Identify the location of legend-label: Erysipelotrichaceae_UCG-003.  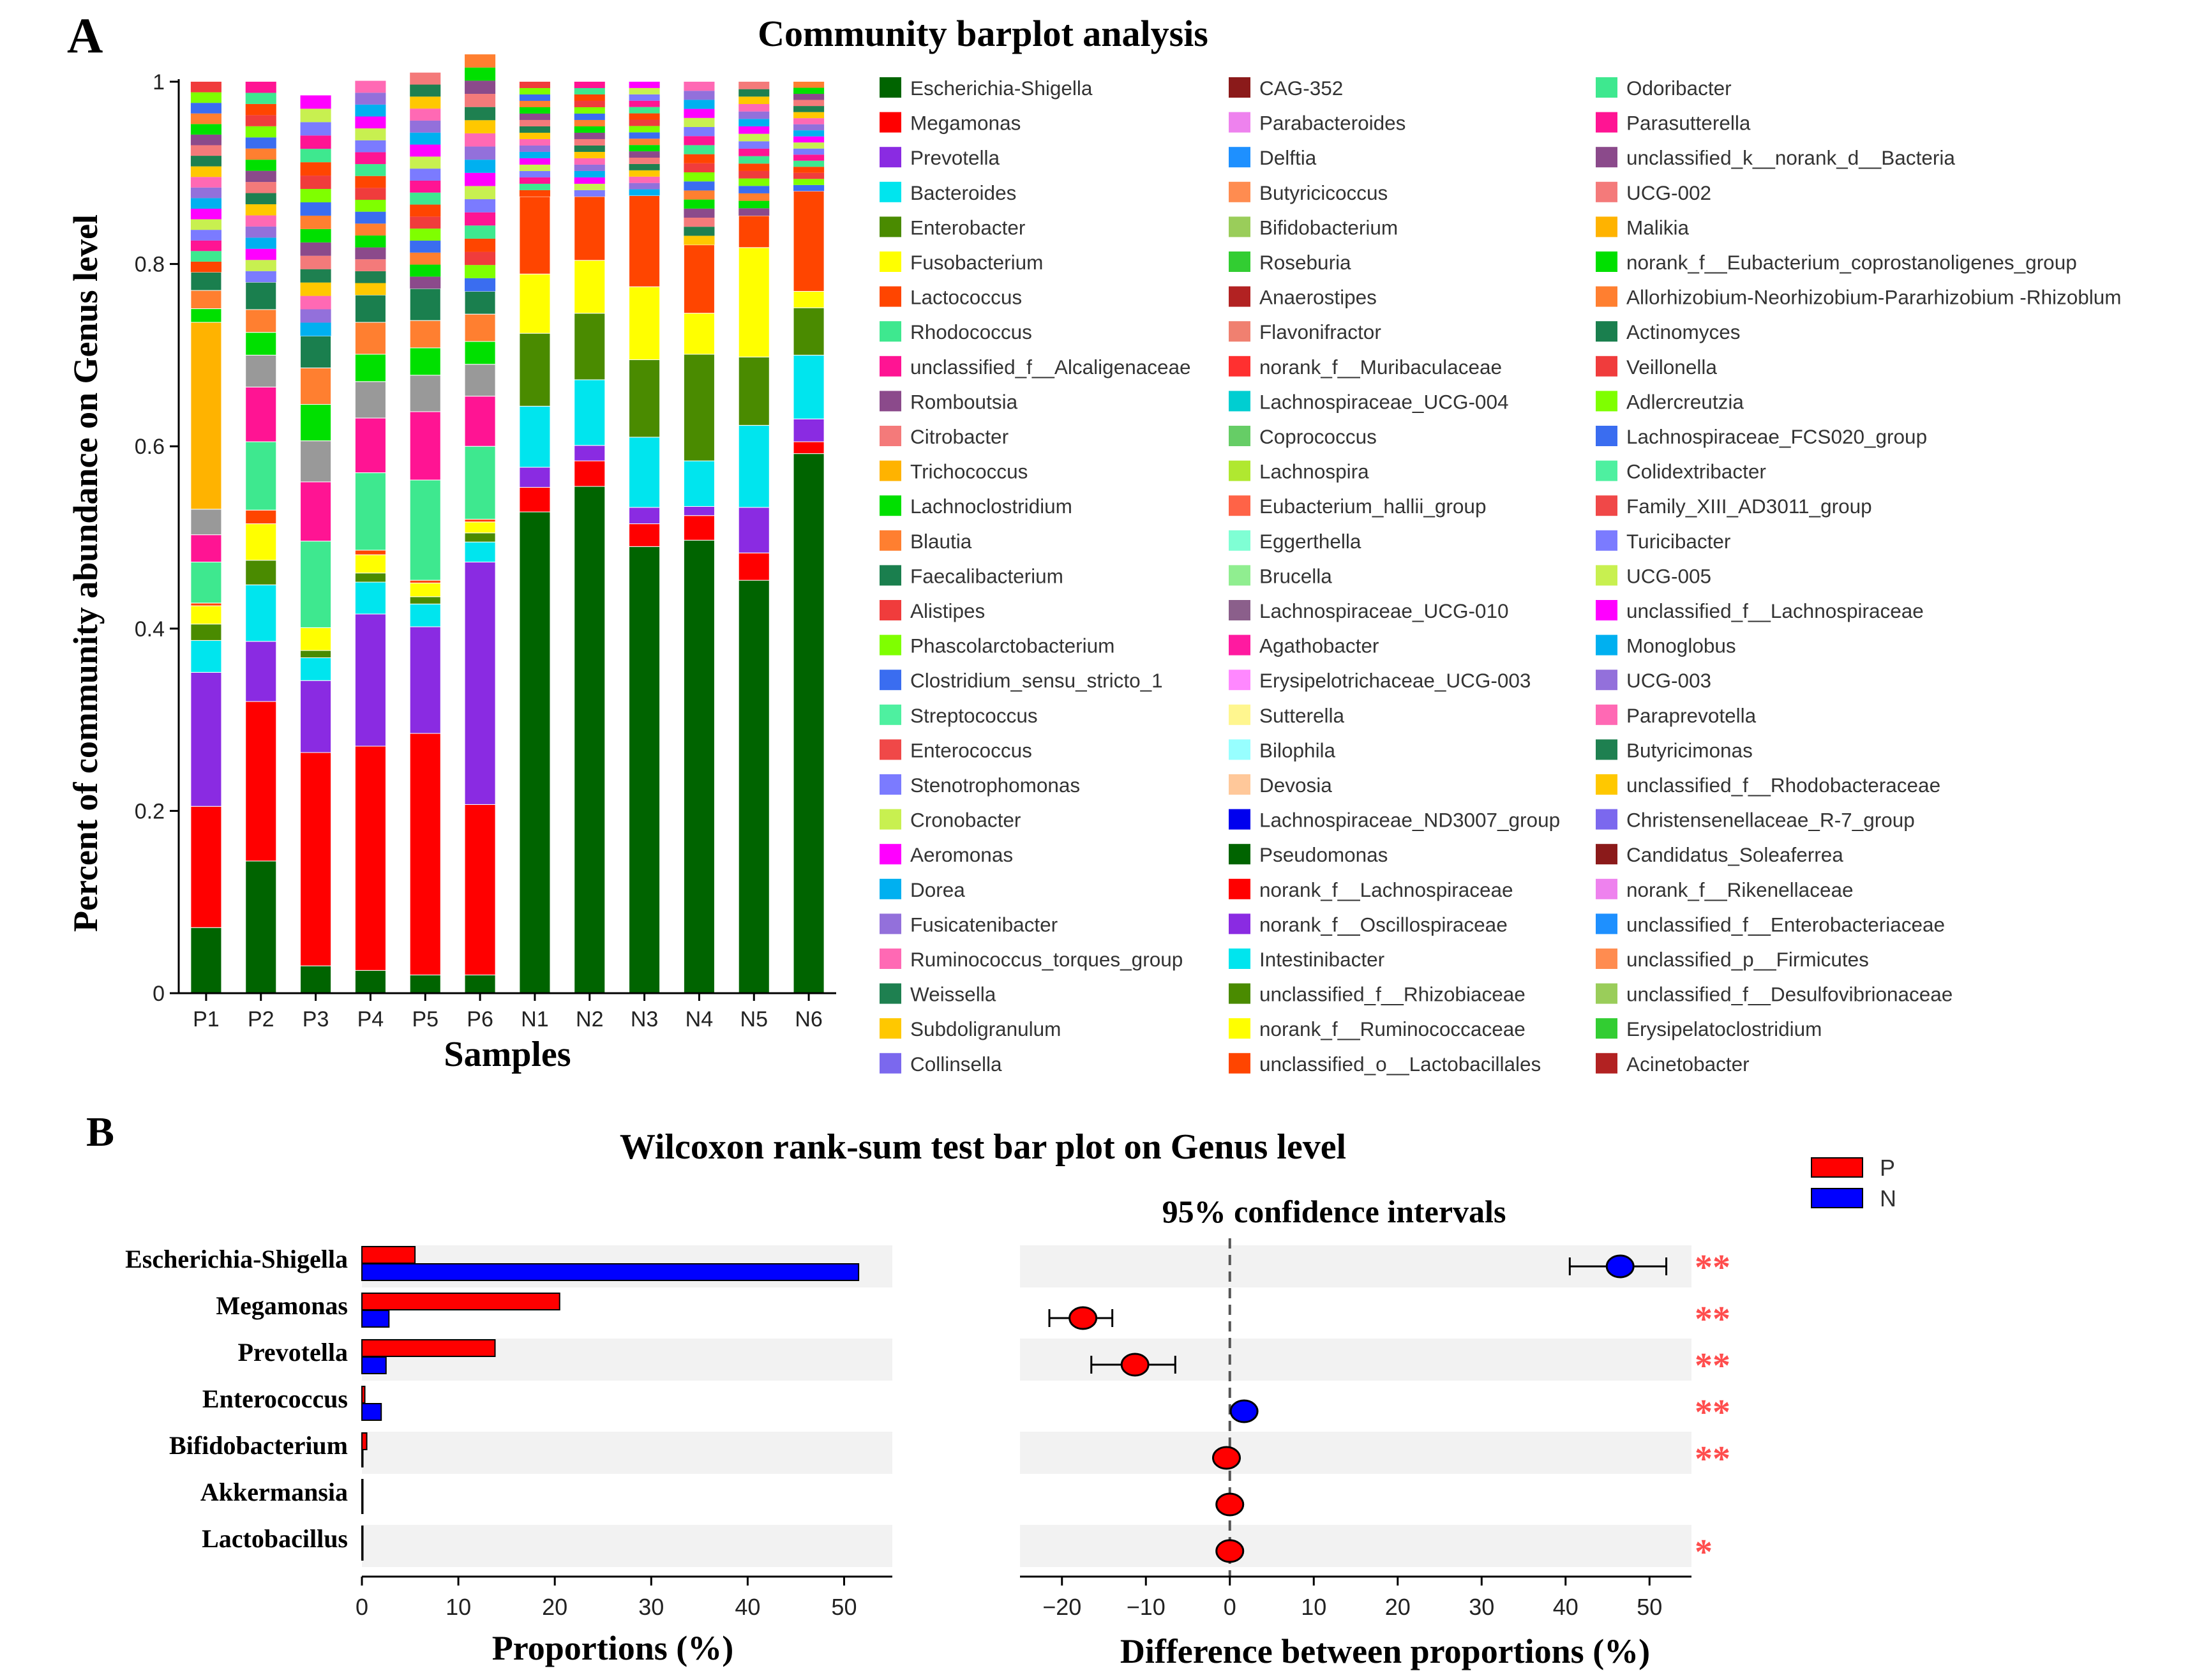
(1395, 680).